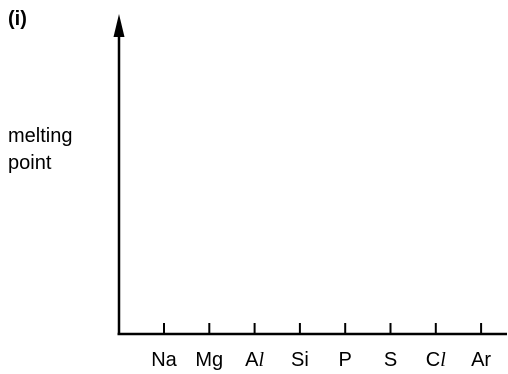  I want to click on y-axis-arrowhead, so click(119, 25).